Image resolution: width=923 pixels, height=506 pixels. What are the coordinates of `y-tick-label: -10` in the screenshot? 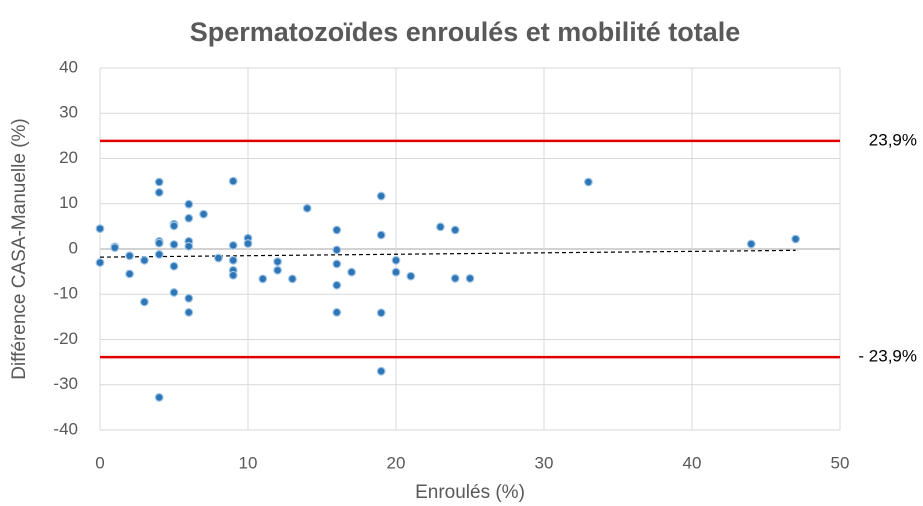 It's located at (65, 293).